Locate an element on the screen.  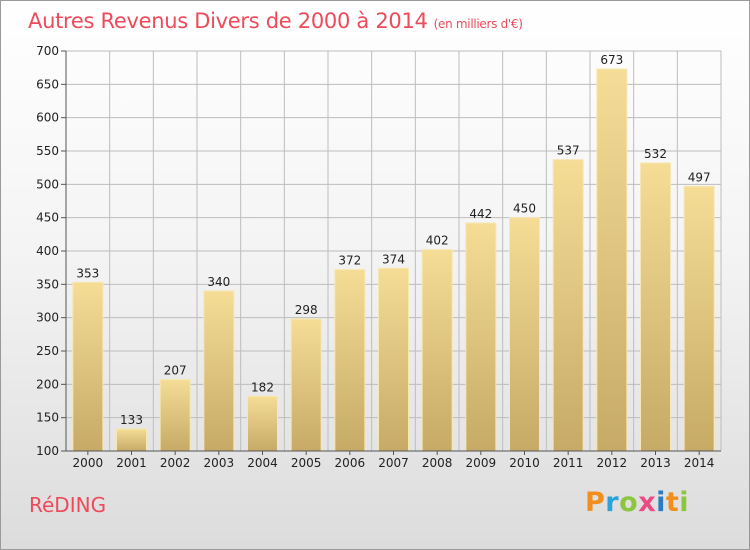
y-tick-label: 400 is located at coordinates (47, 251).